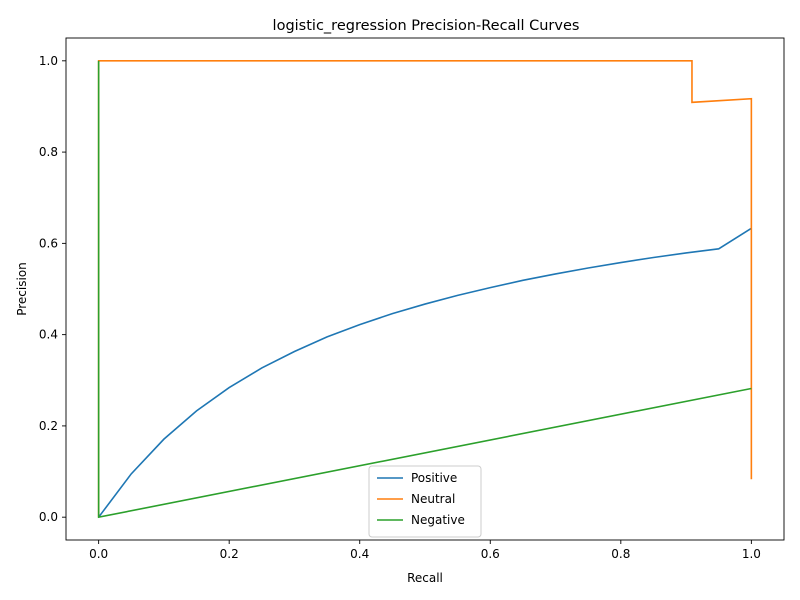  What do you see at coordinates (359, 554) in the screenshot?
I see `x-tick-label: 0.4` at bounding box center [359, 554].